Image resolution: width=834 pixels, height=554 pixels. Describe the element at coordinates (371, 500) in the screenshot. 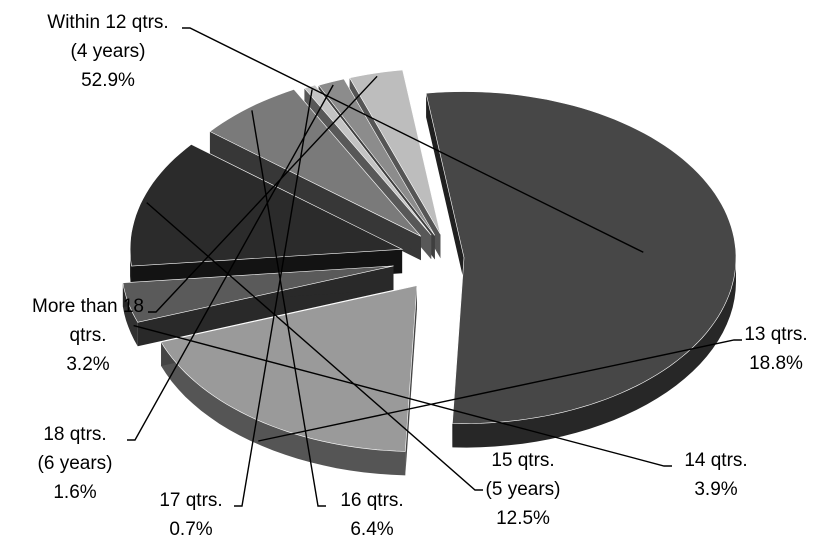

I see `slice-name-4-0: 16 qtrs.` at that location.